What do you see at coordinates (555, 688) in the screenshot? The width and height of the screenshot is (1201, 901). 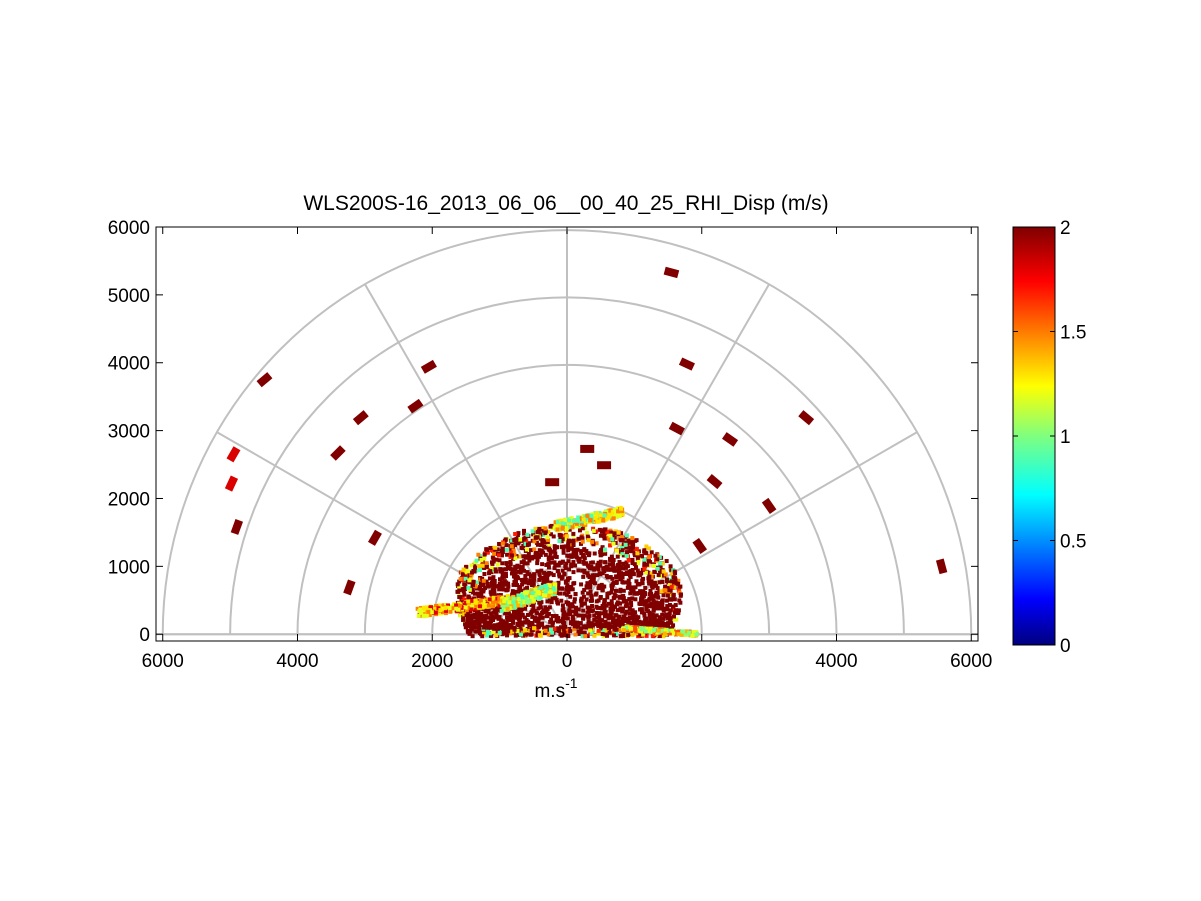 I see `x-axis-label: m.s-1` at bounding box center [555, 688].